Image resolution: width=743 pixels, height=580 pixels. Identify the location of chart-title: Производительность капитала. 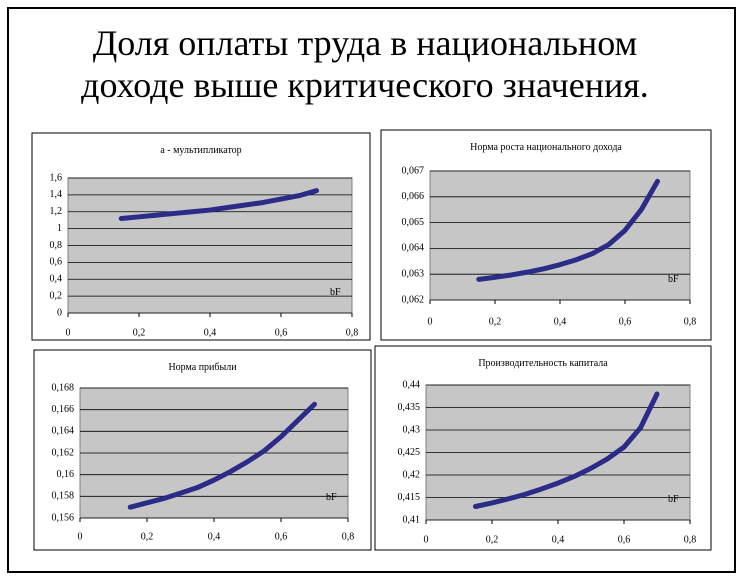
(543, 363).